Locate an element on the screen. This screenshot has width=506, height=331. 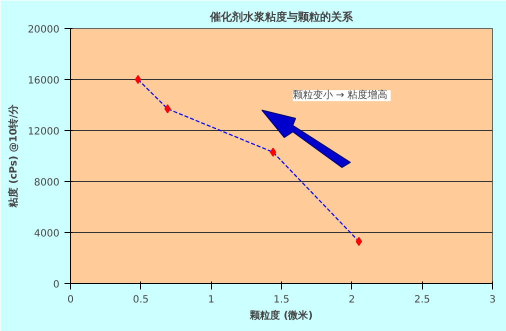
x-tick-label: 2.5 is located at coordinates (422, 300).